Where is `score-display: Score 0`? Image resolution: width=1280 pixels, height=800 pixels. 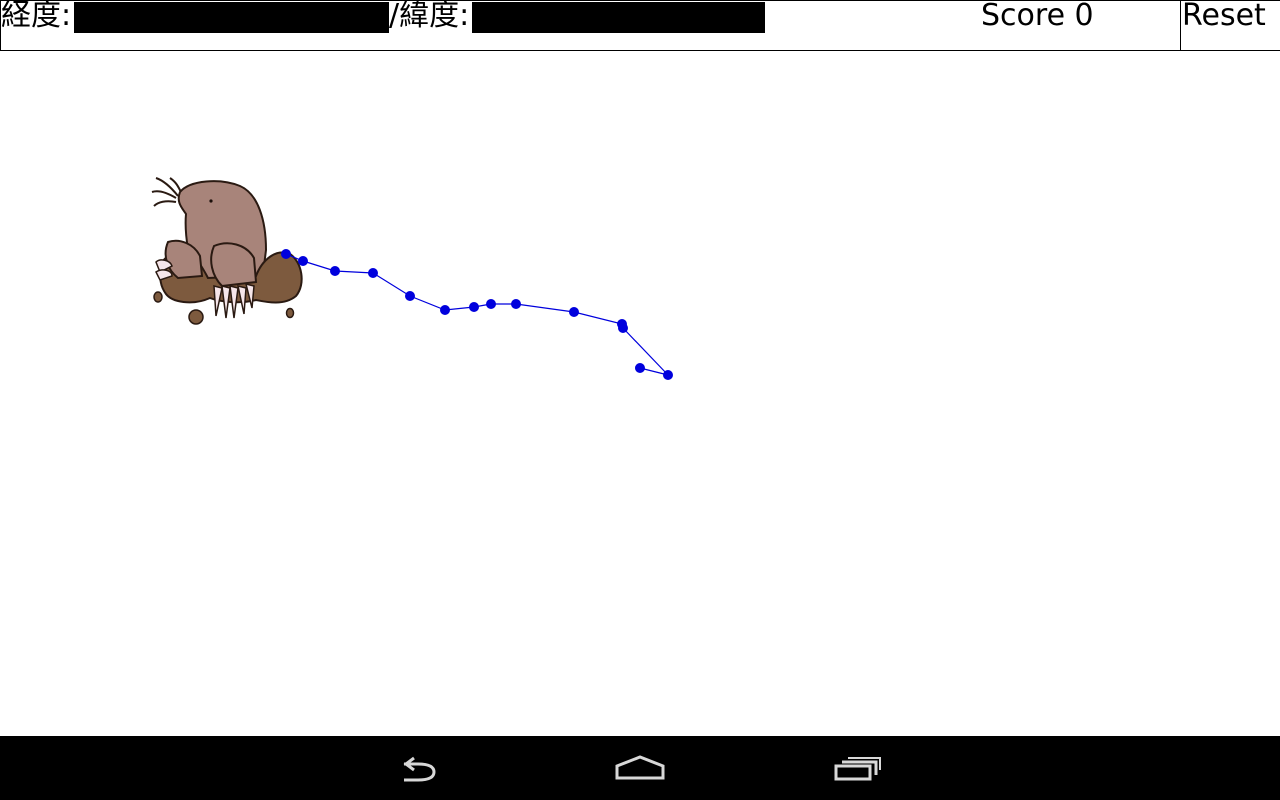 score-display: Score 0 is located at coordinates (1037, 16).